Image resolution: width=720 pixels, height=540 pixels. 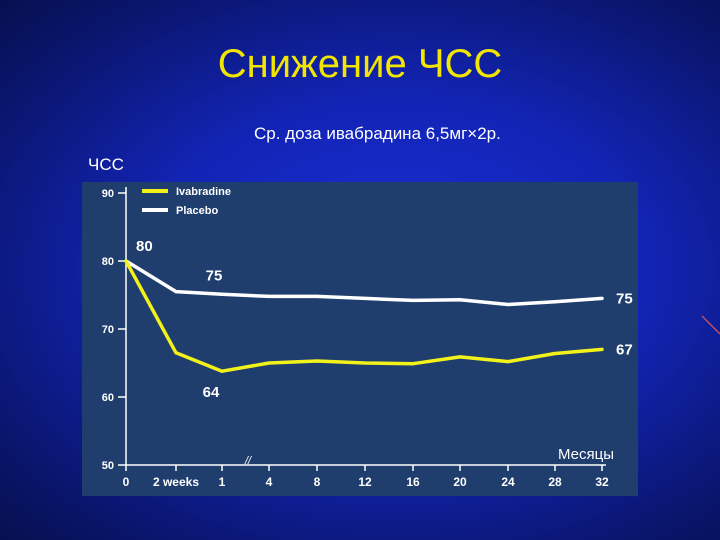 I want to click on slide-title: Снижение ЧСС, so click(x=360, y=64).